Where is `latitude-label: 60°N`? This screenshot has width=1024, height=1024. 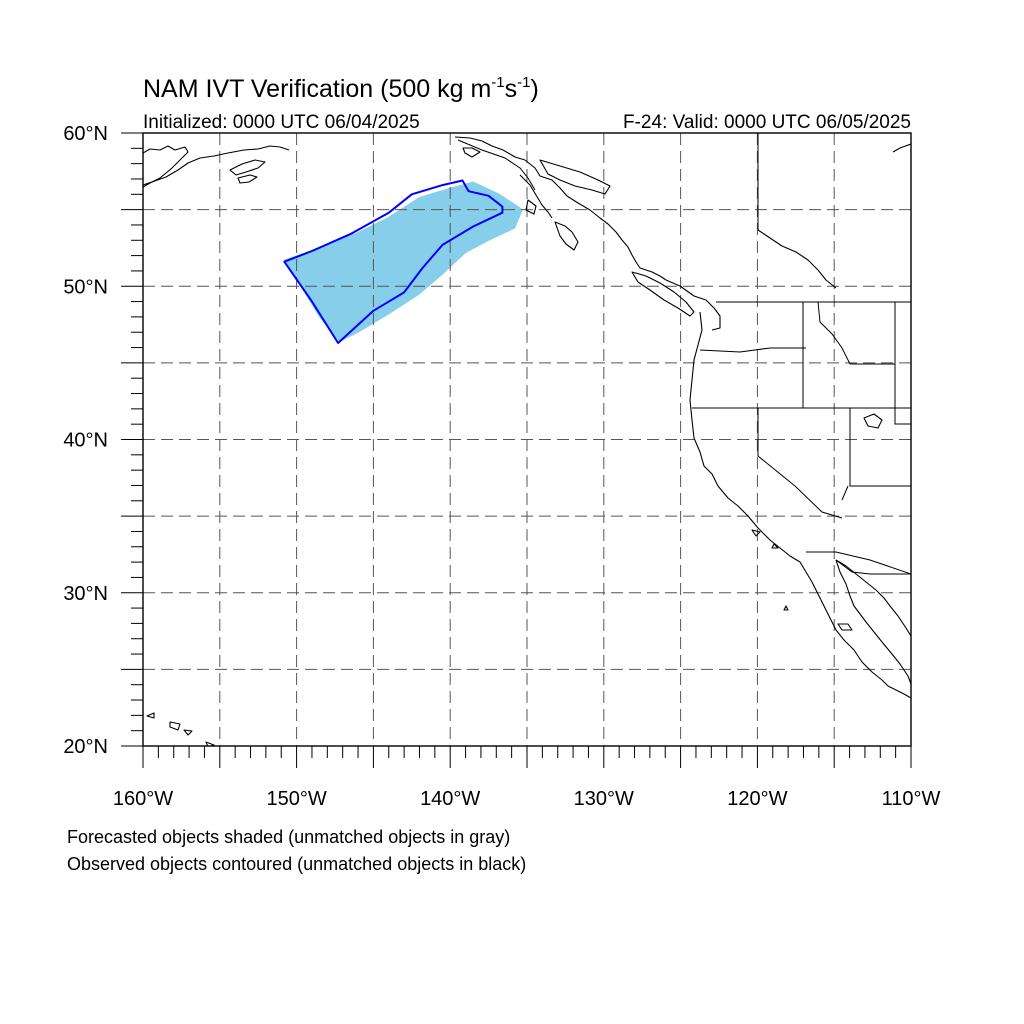
latitude-label: 60°N is located at coordinates (85, 134).